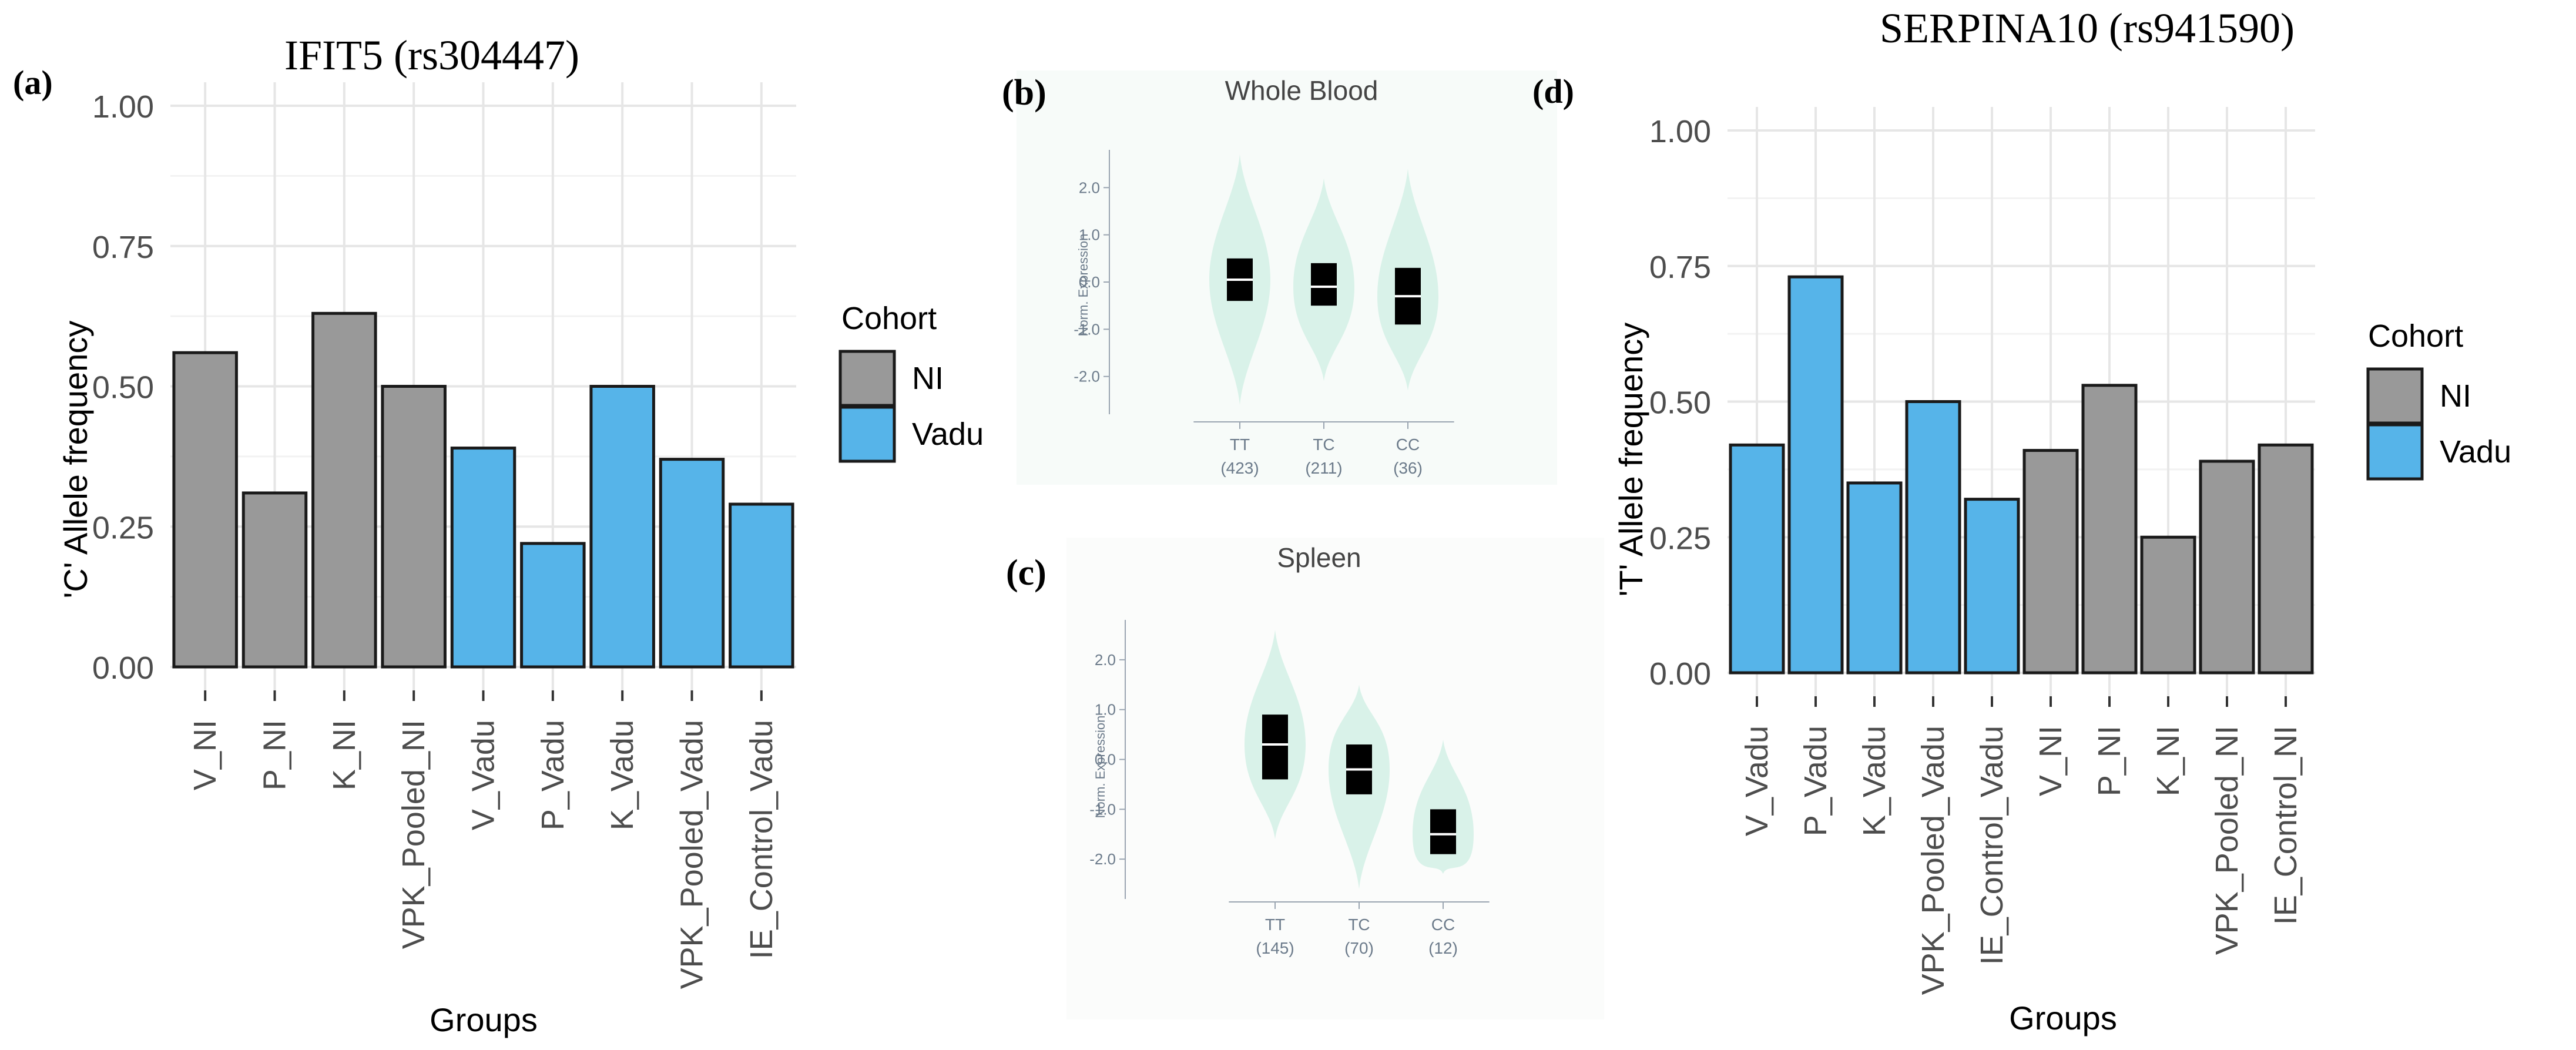 The height and width of the screenshot is (1050, 2576). What do you see at coordinates (1443, 948) in the screenshot?
I see `x-tick-count: (12)` at bounding box center [1443, 948].